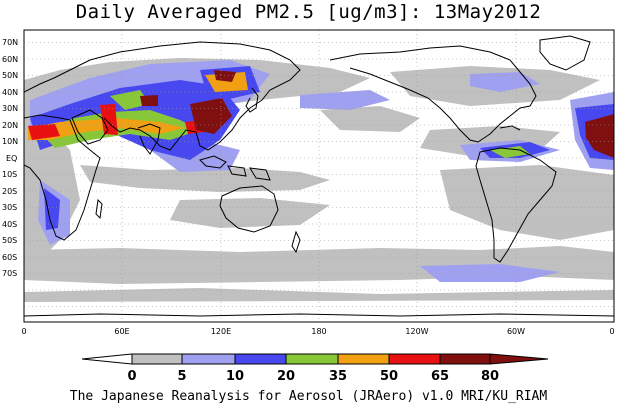 This screenshot has width=617, height=410. Describe the element at coordinates (9, 257) in the screenshot. I see `lat-label: 60S` at that location.